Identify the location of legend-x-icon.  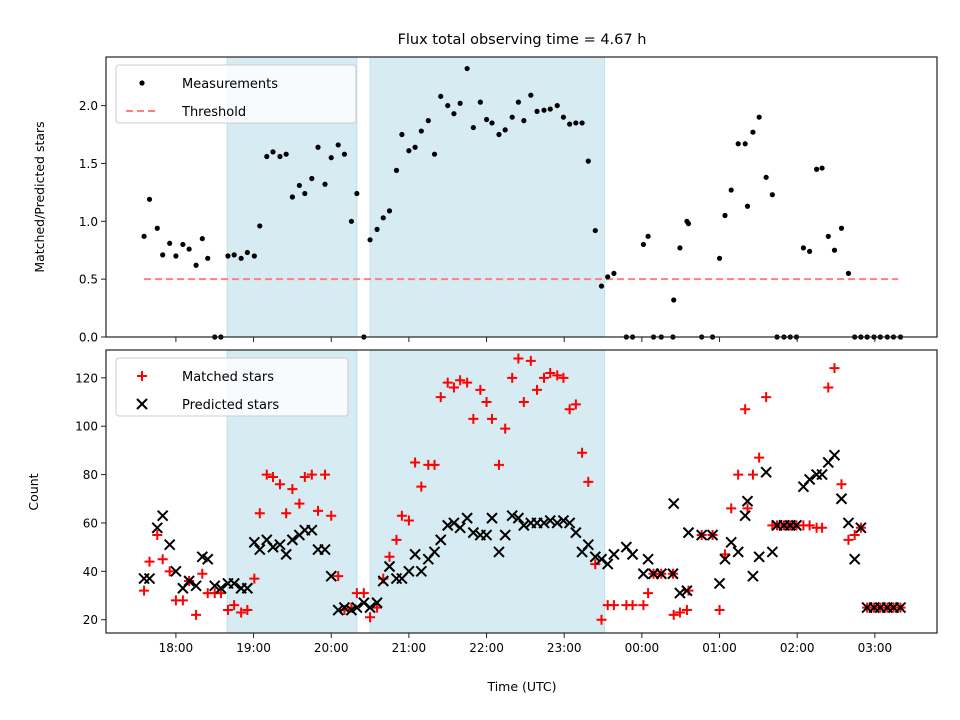
(142, 404).